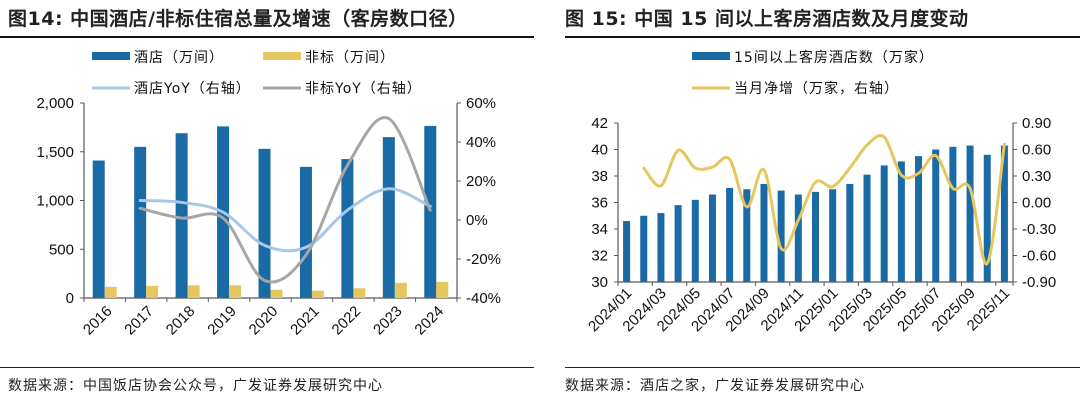  I want to click on legend-label: 酒店YoY（右轴）, so click(192, 89).